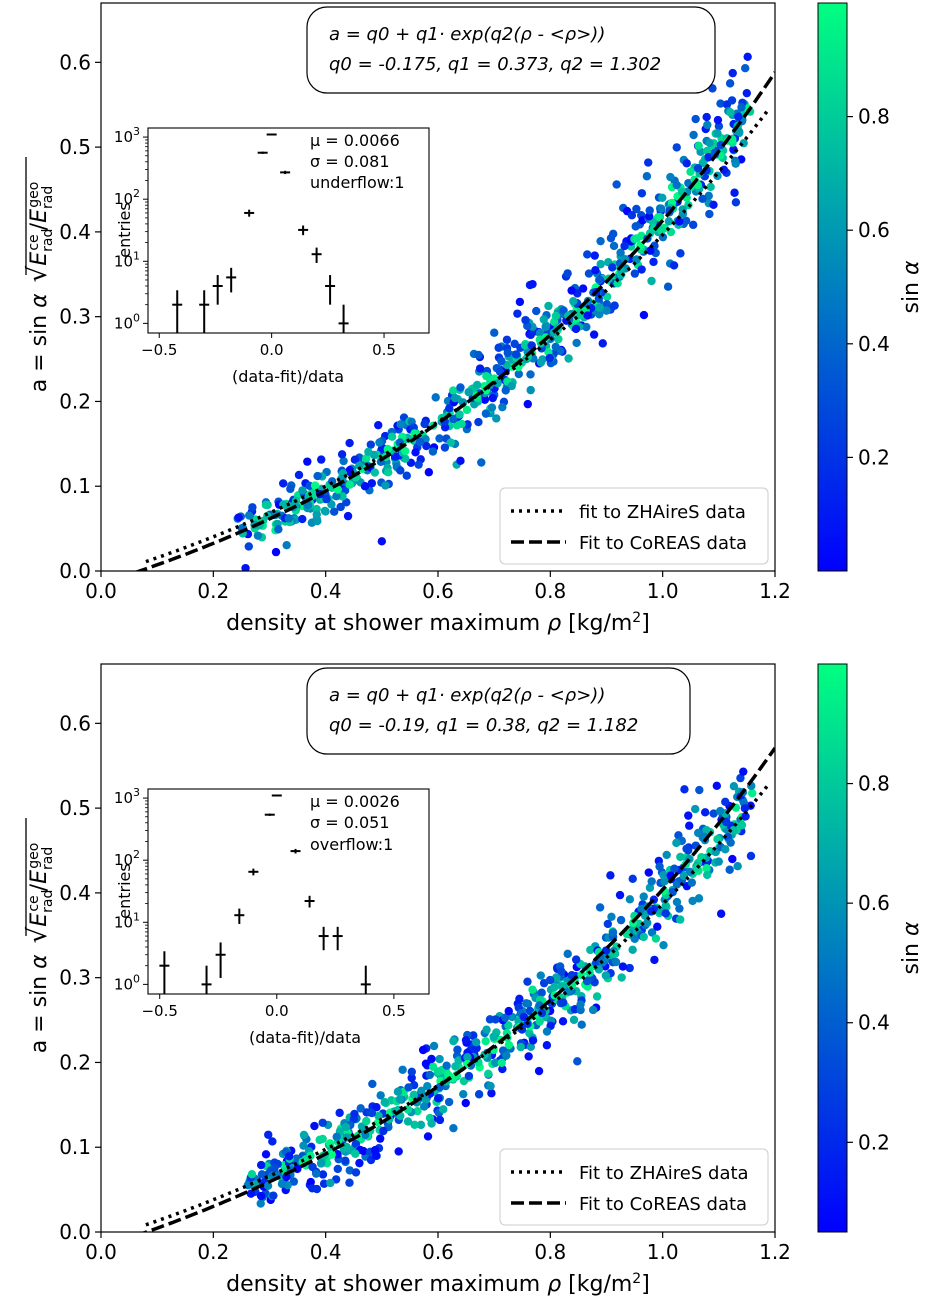 This screenshot has height=1307, width=926. What do you see at coordinates (80, 977) in the screenshot?
I see `y-ticks-bottom: 0.0 0.1 0.2 0.3 0.4 0.5 0.6` at bounding box center [80, 977].